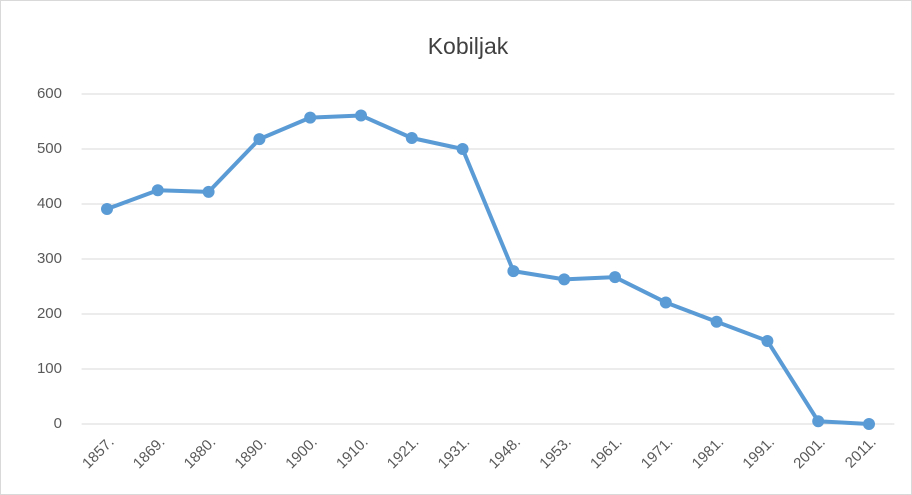  What do you see at coordinates (49, 203) in the screenshot?
I see `y-tick-label: 400` at bounding box center [49, 203].